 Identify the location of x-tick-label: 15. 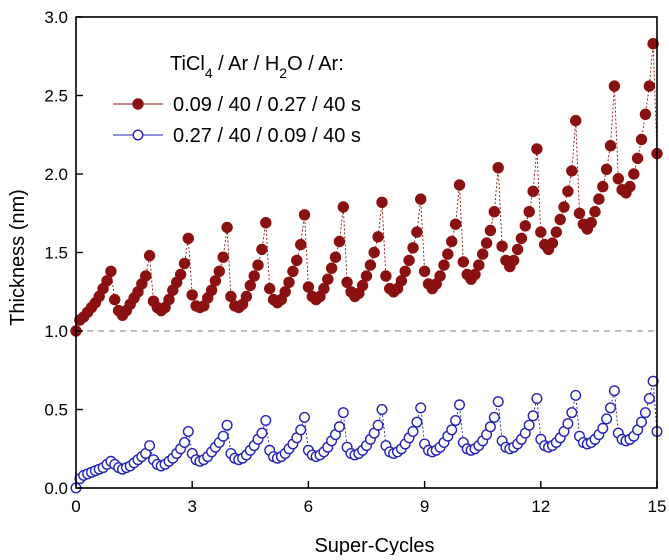
(657, 506).